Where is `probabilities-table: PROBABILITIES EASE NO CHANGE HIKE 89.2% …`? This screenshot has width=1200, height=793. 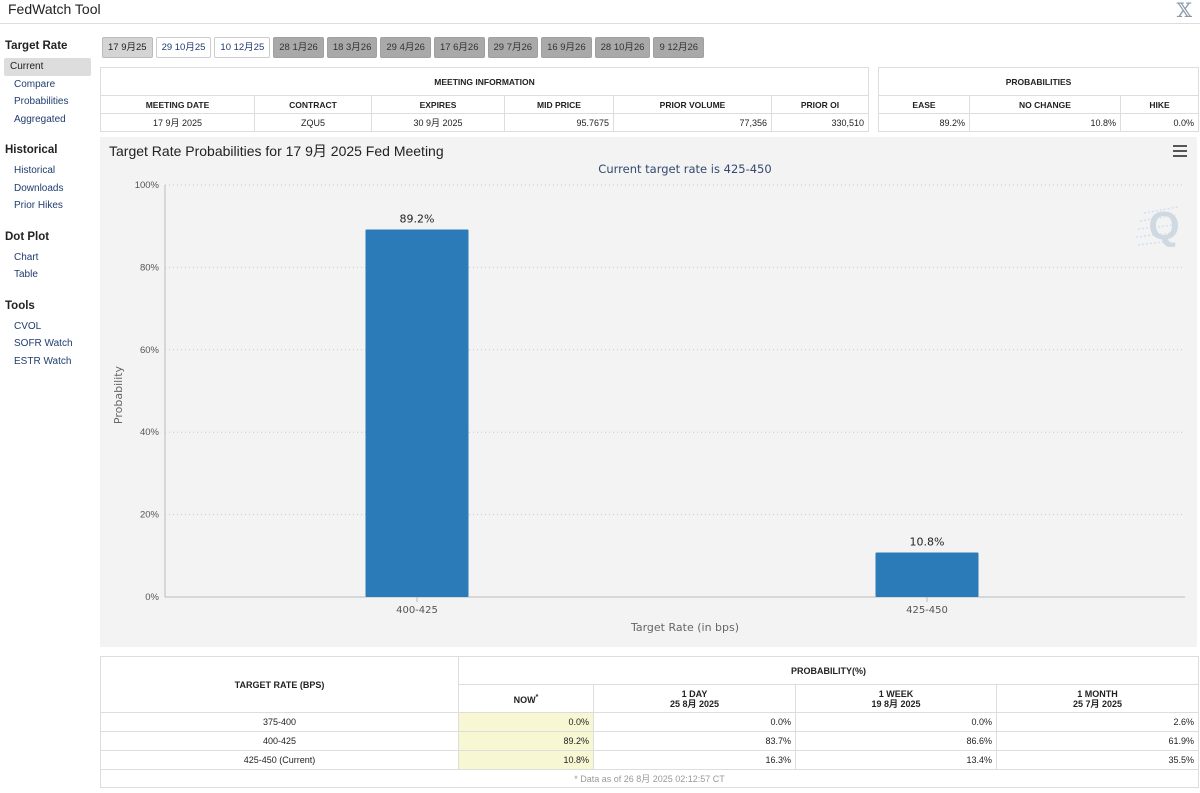
probabilities-table: PROBABILITIES EASE NO CHANGE HIKE 89.2% … is located at coordinates (1038, 99).